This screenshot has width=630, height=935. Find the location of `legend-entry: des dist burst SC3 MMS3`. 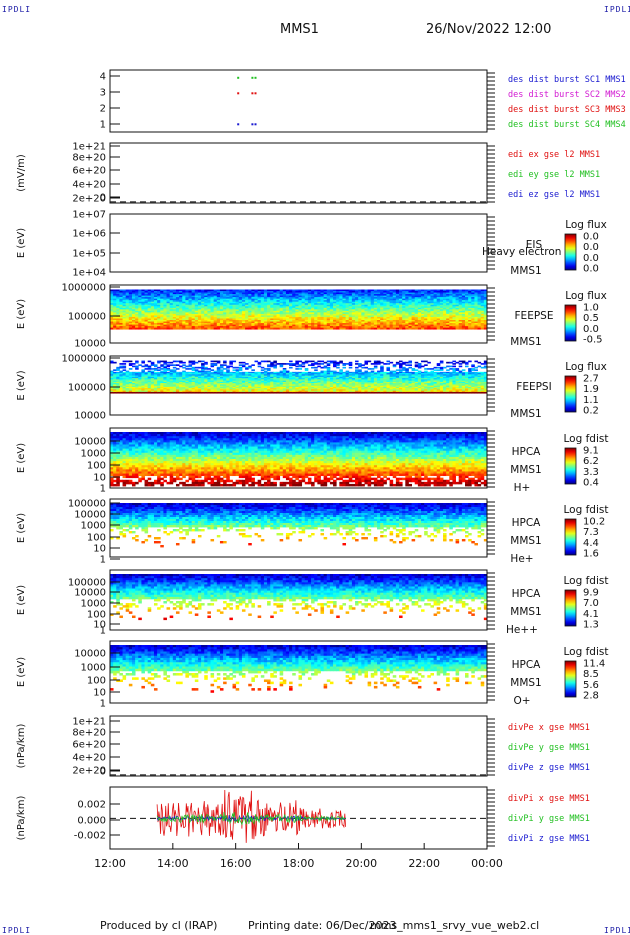

legend-entry: des dist burst SC3 MMS3 is located at coordinates (567, 110).